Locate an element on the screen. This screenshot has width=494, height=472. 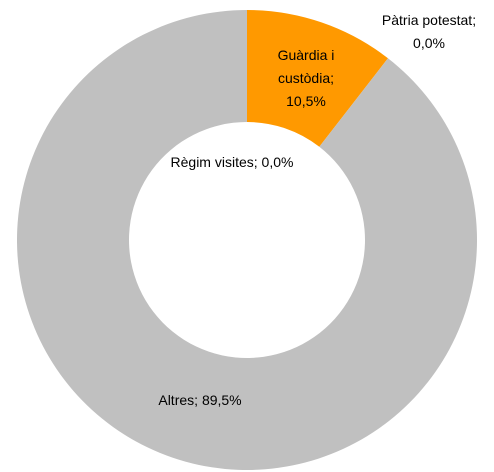
donut-slice is located at coordinates (317, 78).